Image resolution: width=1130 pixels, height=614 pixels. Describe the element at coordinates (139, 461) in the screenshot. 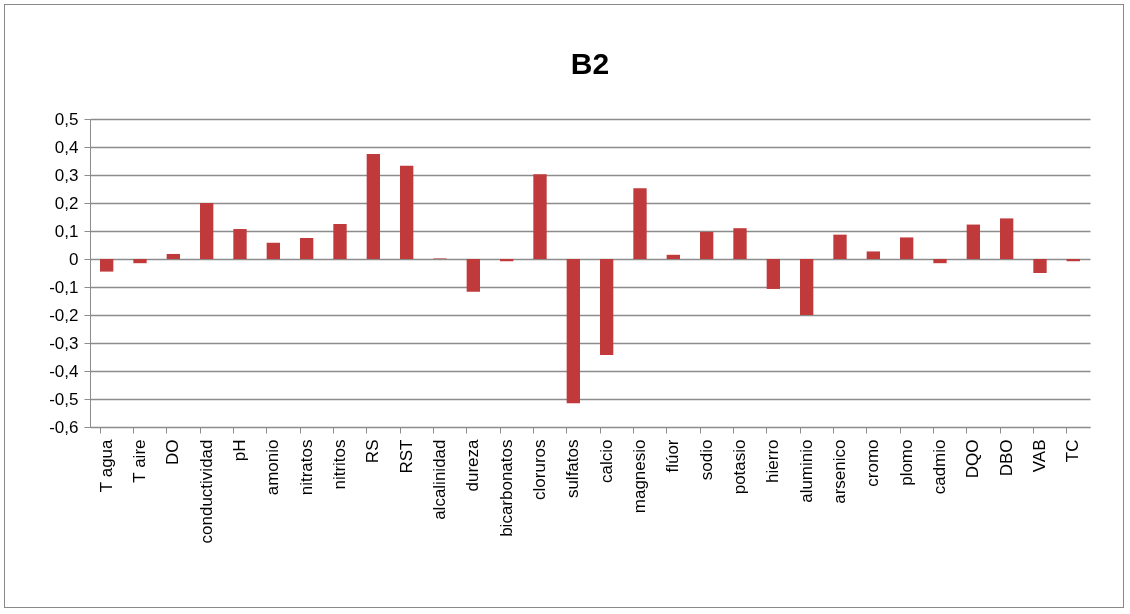

I see `x-tick-label: T aire` at that location.